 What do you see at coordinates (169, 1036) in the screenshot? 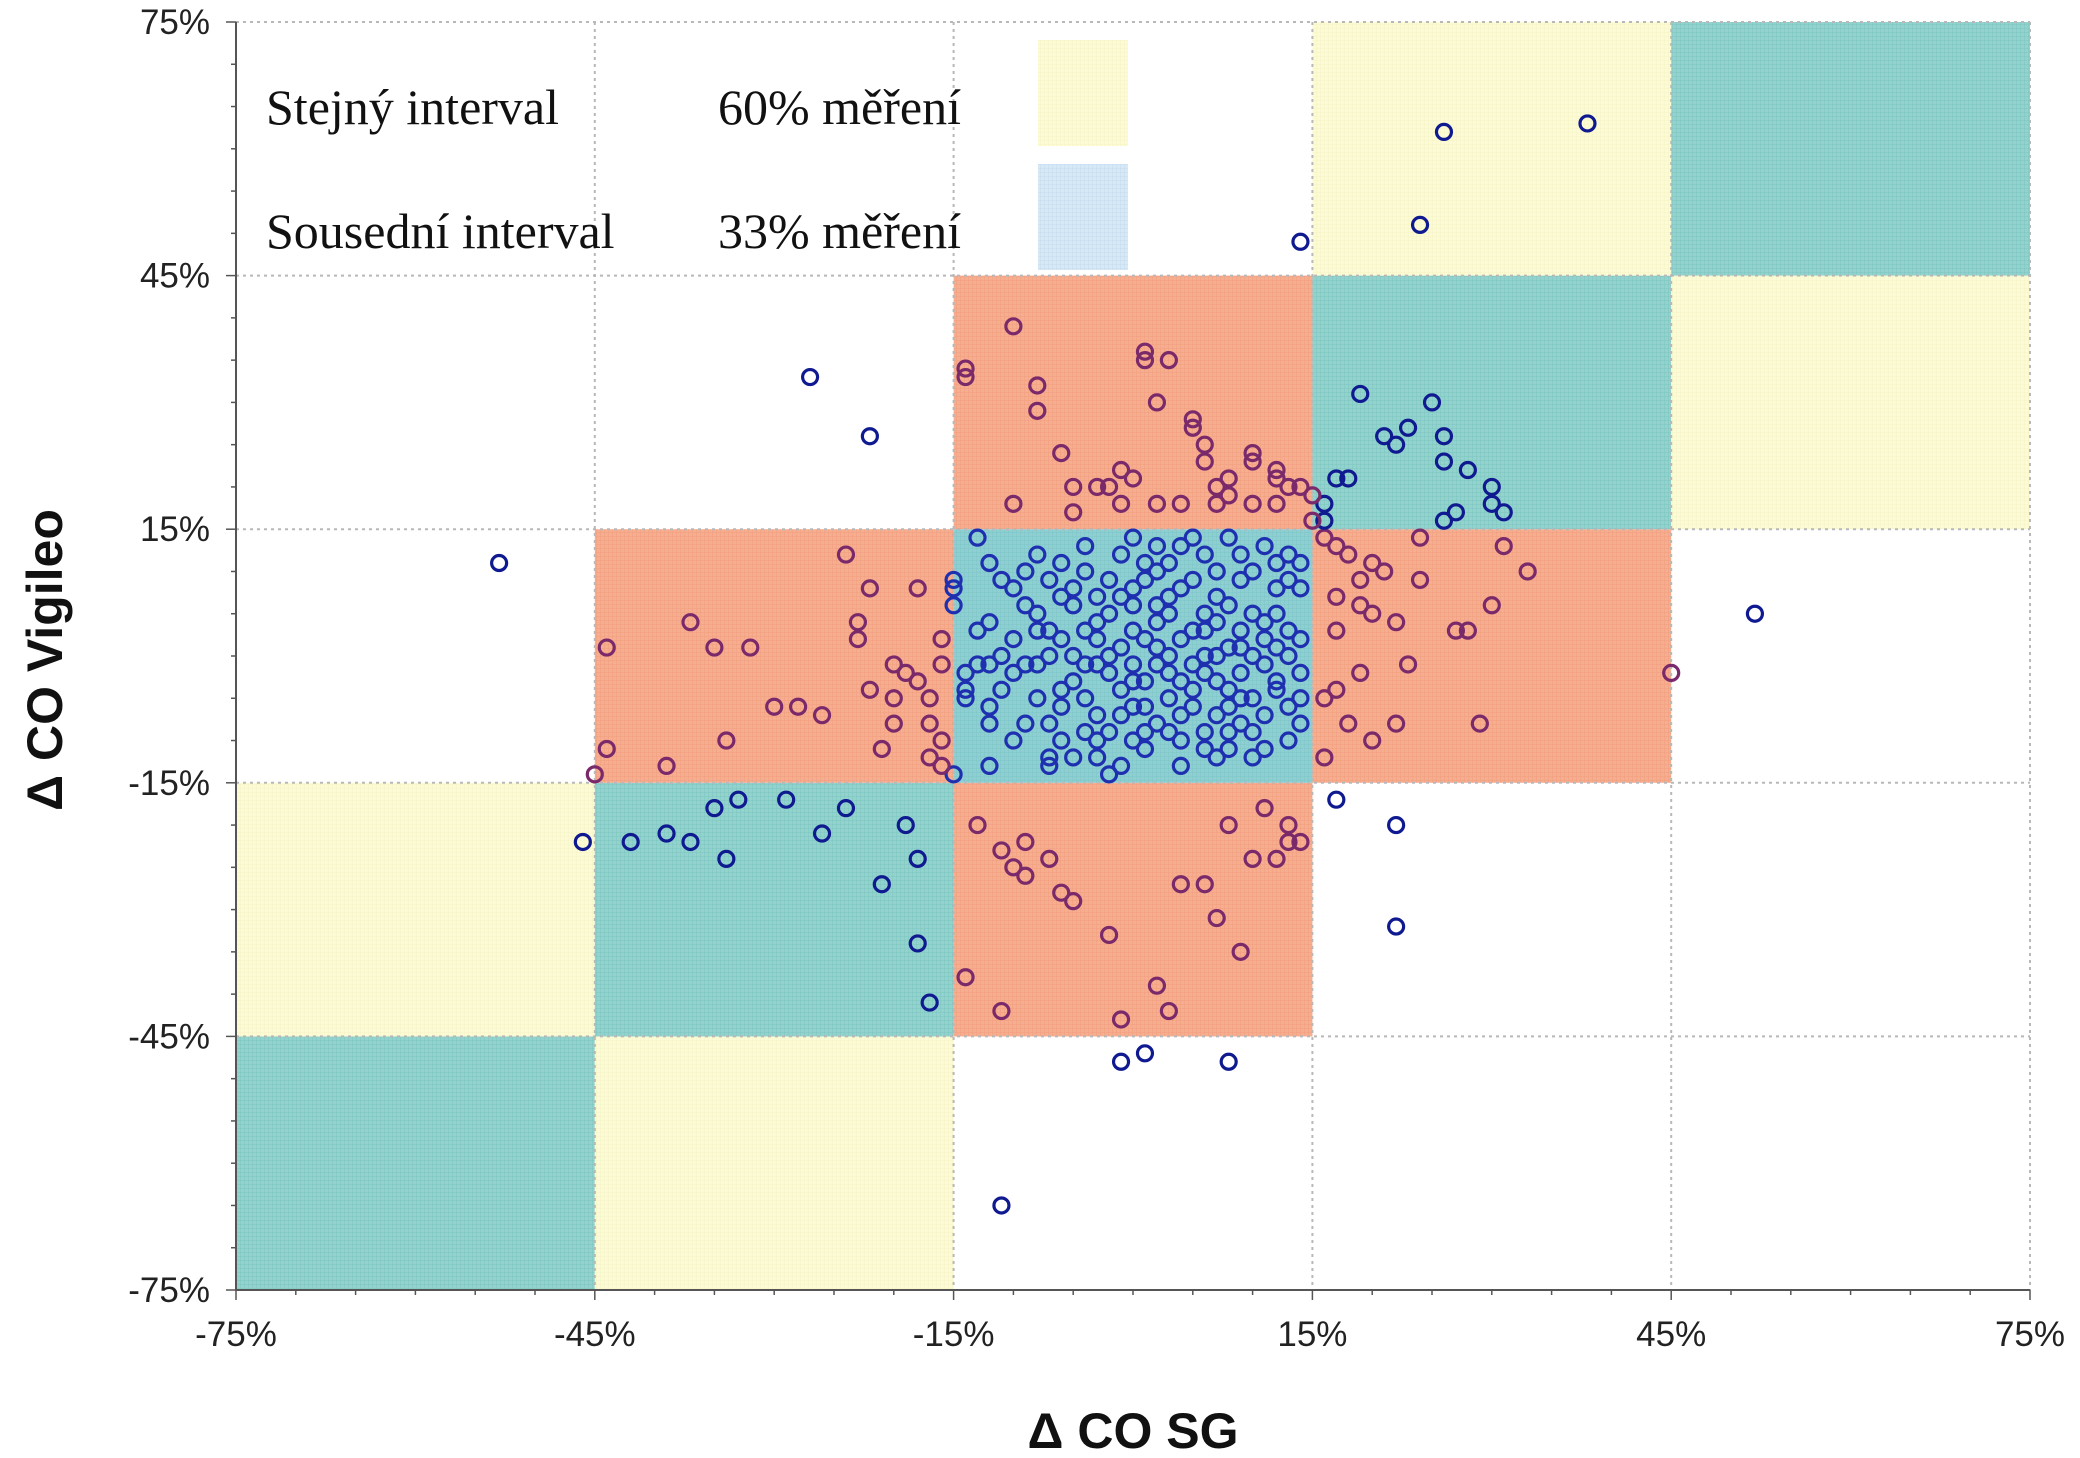
I see `y-tick-label-1: -45%` at bounding box center [169, 1036].